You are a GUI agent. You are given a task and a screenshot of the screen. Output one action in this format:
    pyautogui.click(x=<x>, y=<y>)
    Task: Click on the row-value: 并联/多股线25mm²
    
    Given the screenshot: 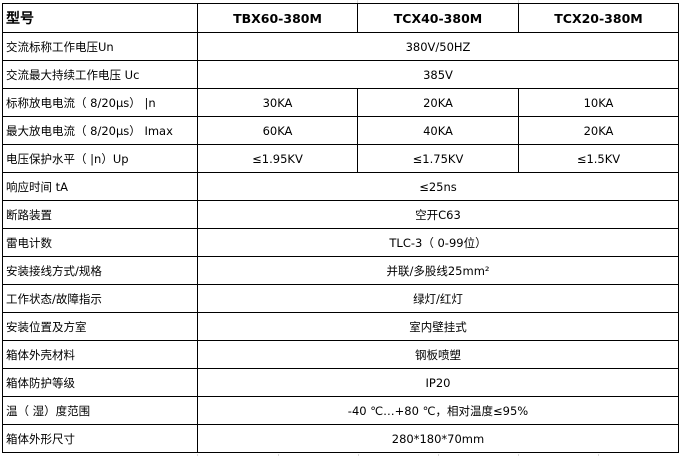 What is the action you would take?
    pyautogui.click(x=438, y=270)
    